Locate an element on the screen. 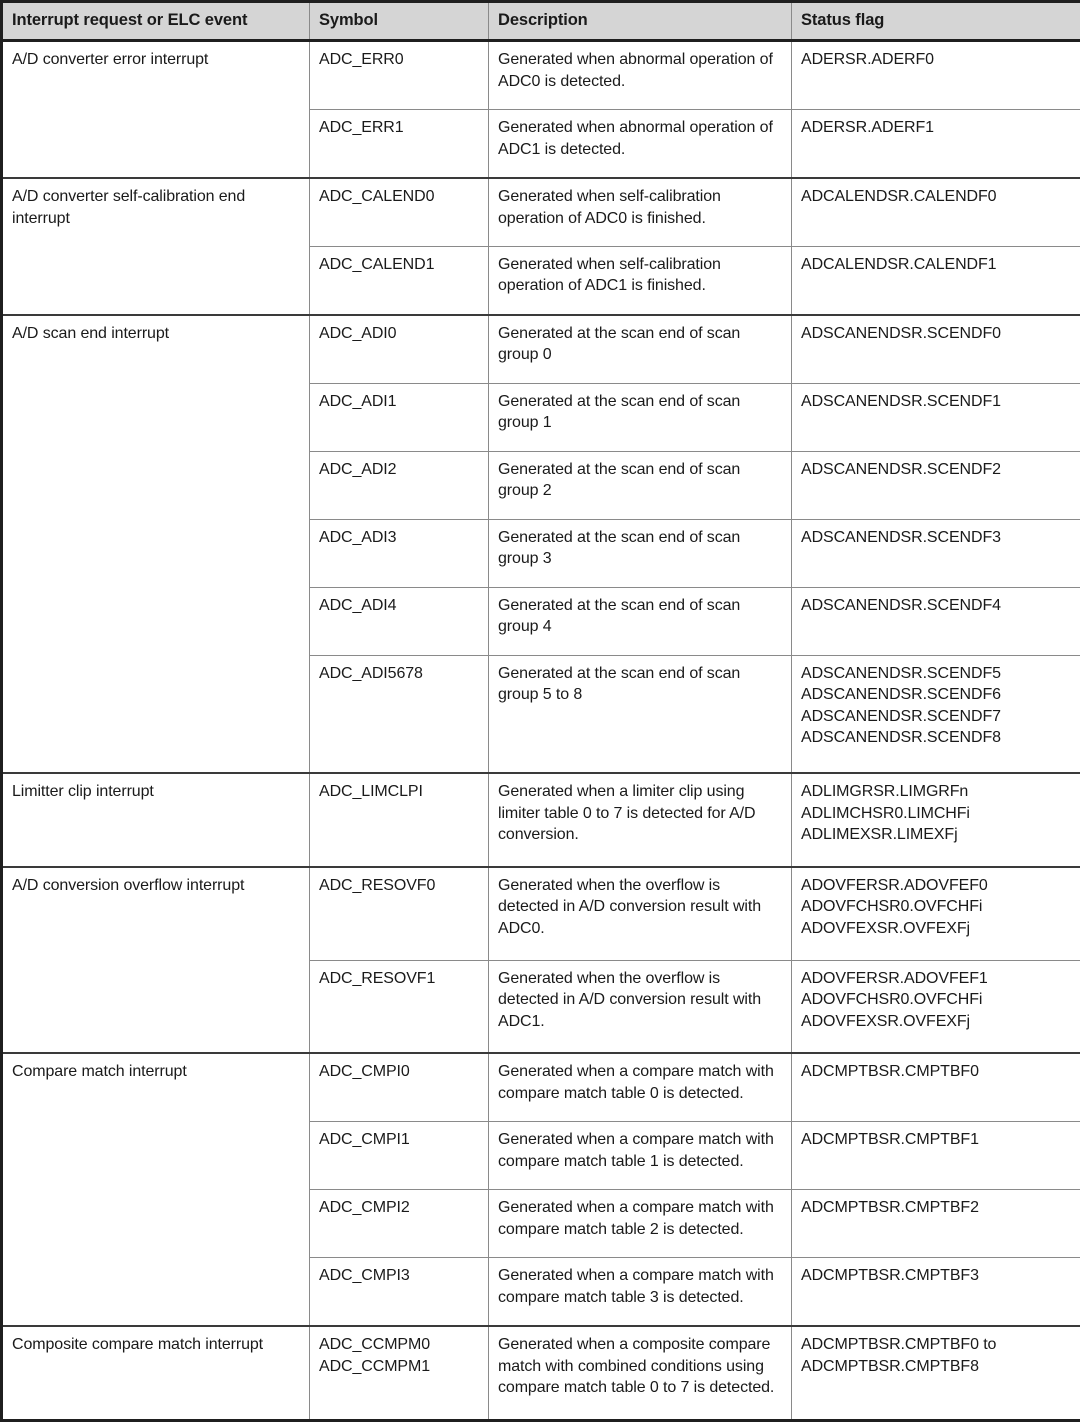  cell-status-flag: ADCMPTBSR.CMPTBF2 is located at coordinates (935, 1224).